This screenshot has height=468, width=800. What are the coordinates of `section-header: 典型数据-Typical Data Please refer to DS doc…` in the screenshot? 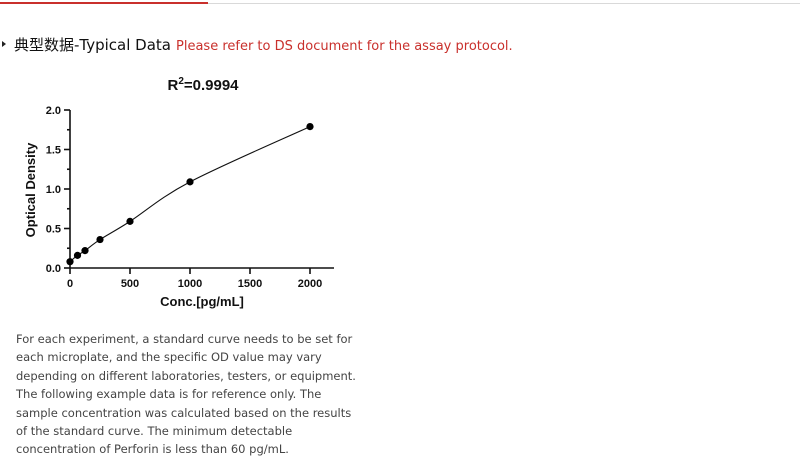 It's located at (257, 45).